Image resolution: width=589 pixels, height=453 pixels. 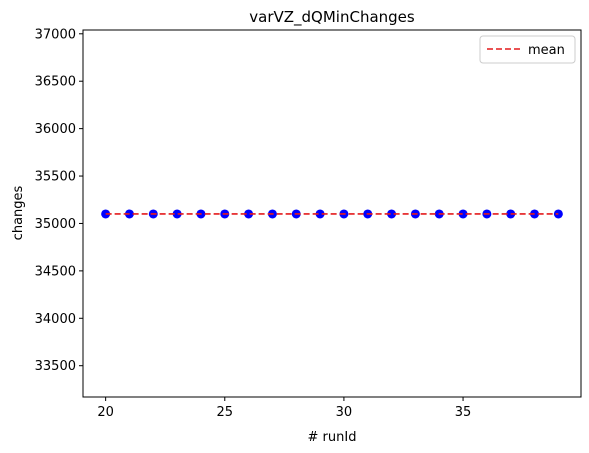 What do you see at coordinates (546, 50) in the screenshot?
I see `legend-mean-label: mean` at bounding box center [546, 50].